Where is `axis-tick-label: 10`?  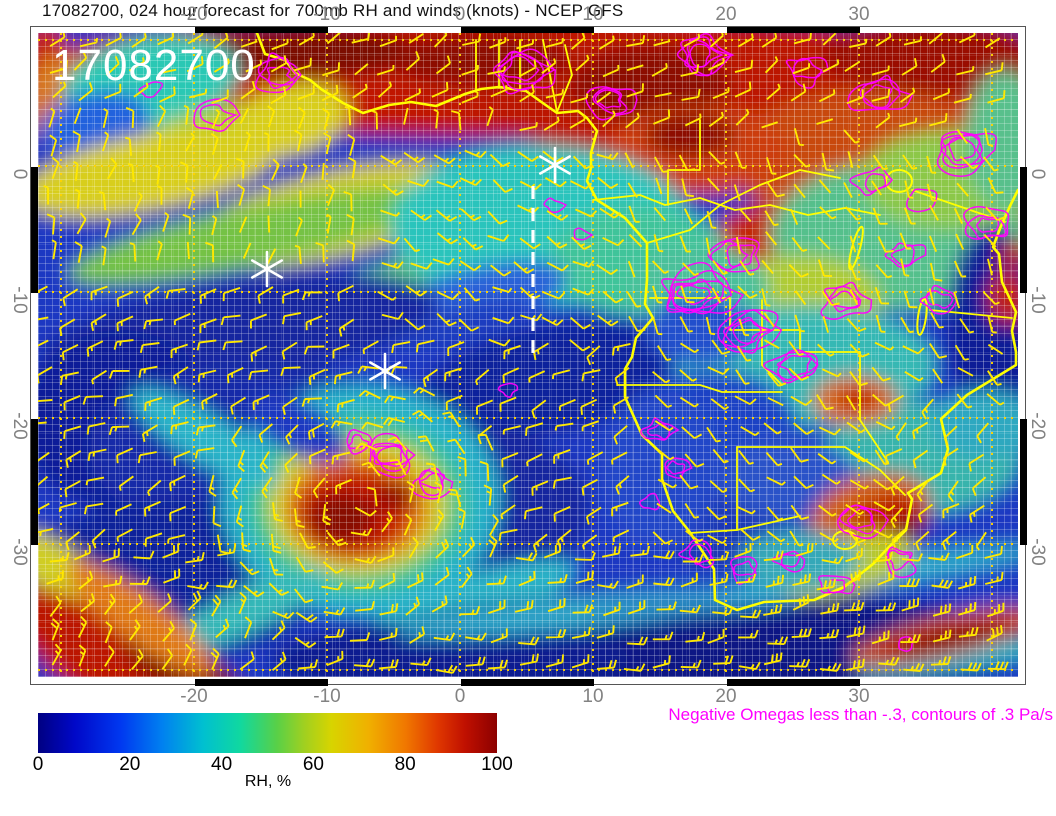 axis-tick-label: 10 is located at coordinates (593, 696).